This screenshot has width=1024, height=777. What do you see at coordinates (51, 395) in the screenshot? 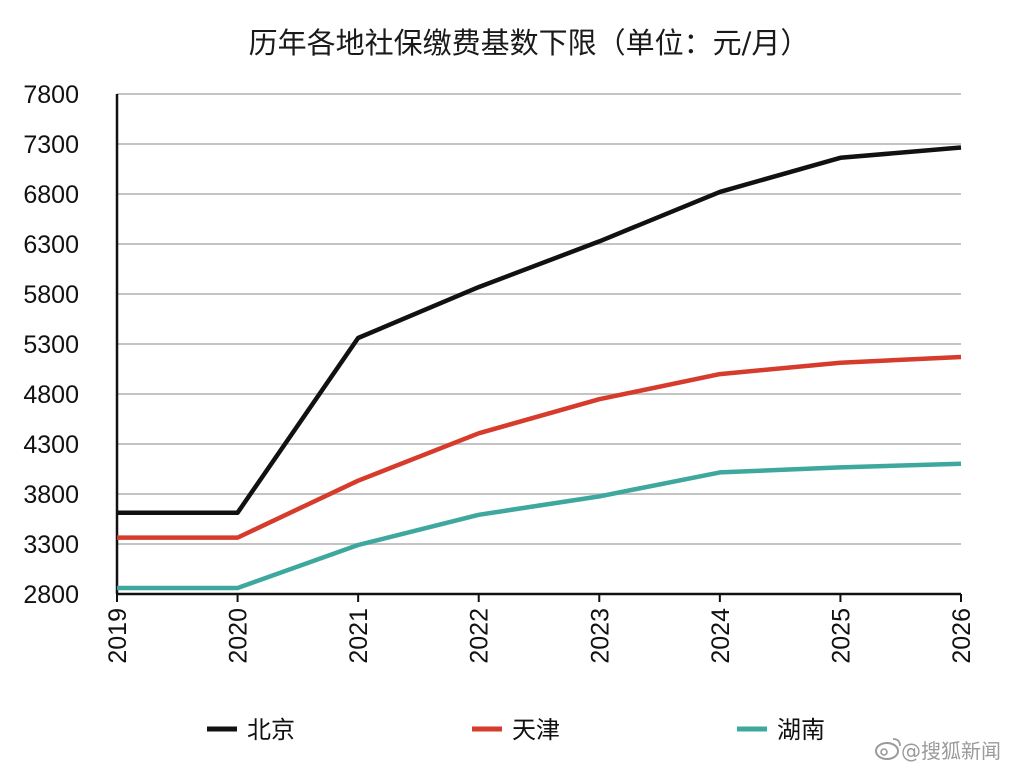
I see `y-tick-label: 4800` at bounding box center [51, 395].